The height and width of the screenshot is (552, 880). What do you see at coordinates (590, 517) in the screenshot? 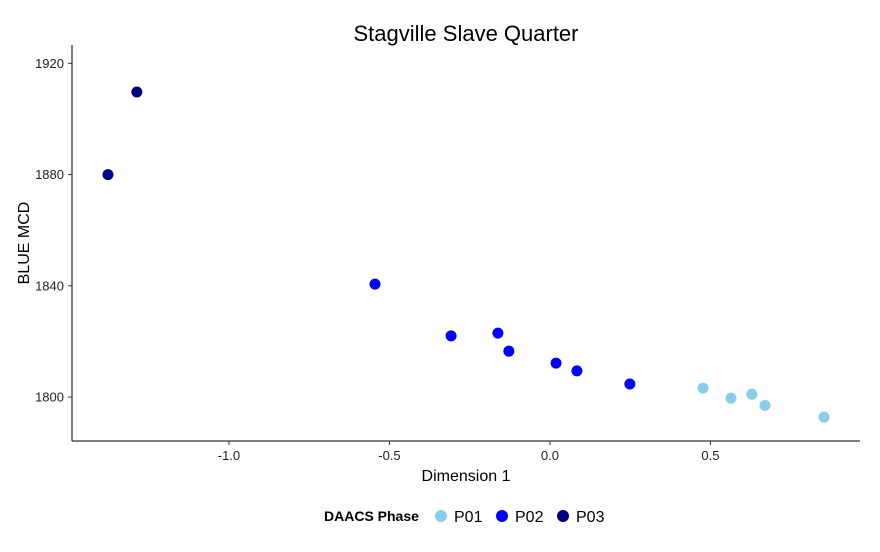
I see `legend-label: P03` at bounding box center [590, 517].